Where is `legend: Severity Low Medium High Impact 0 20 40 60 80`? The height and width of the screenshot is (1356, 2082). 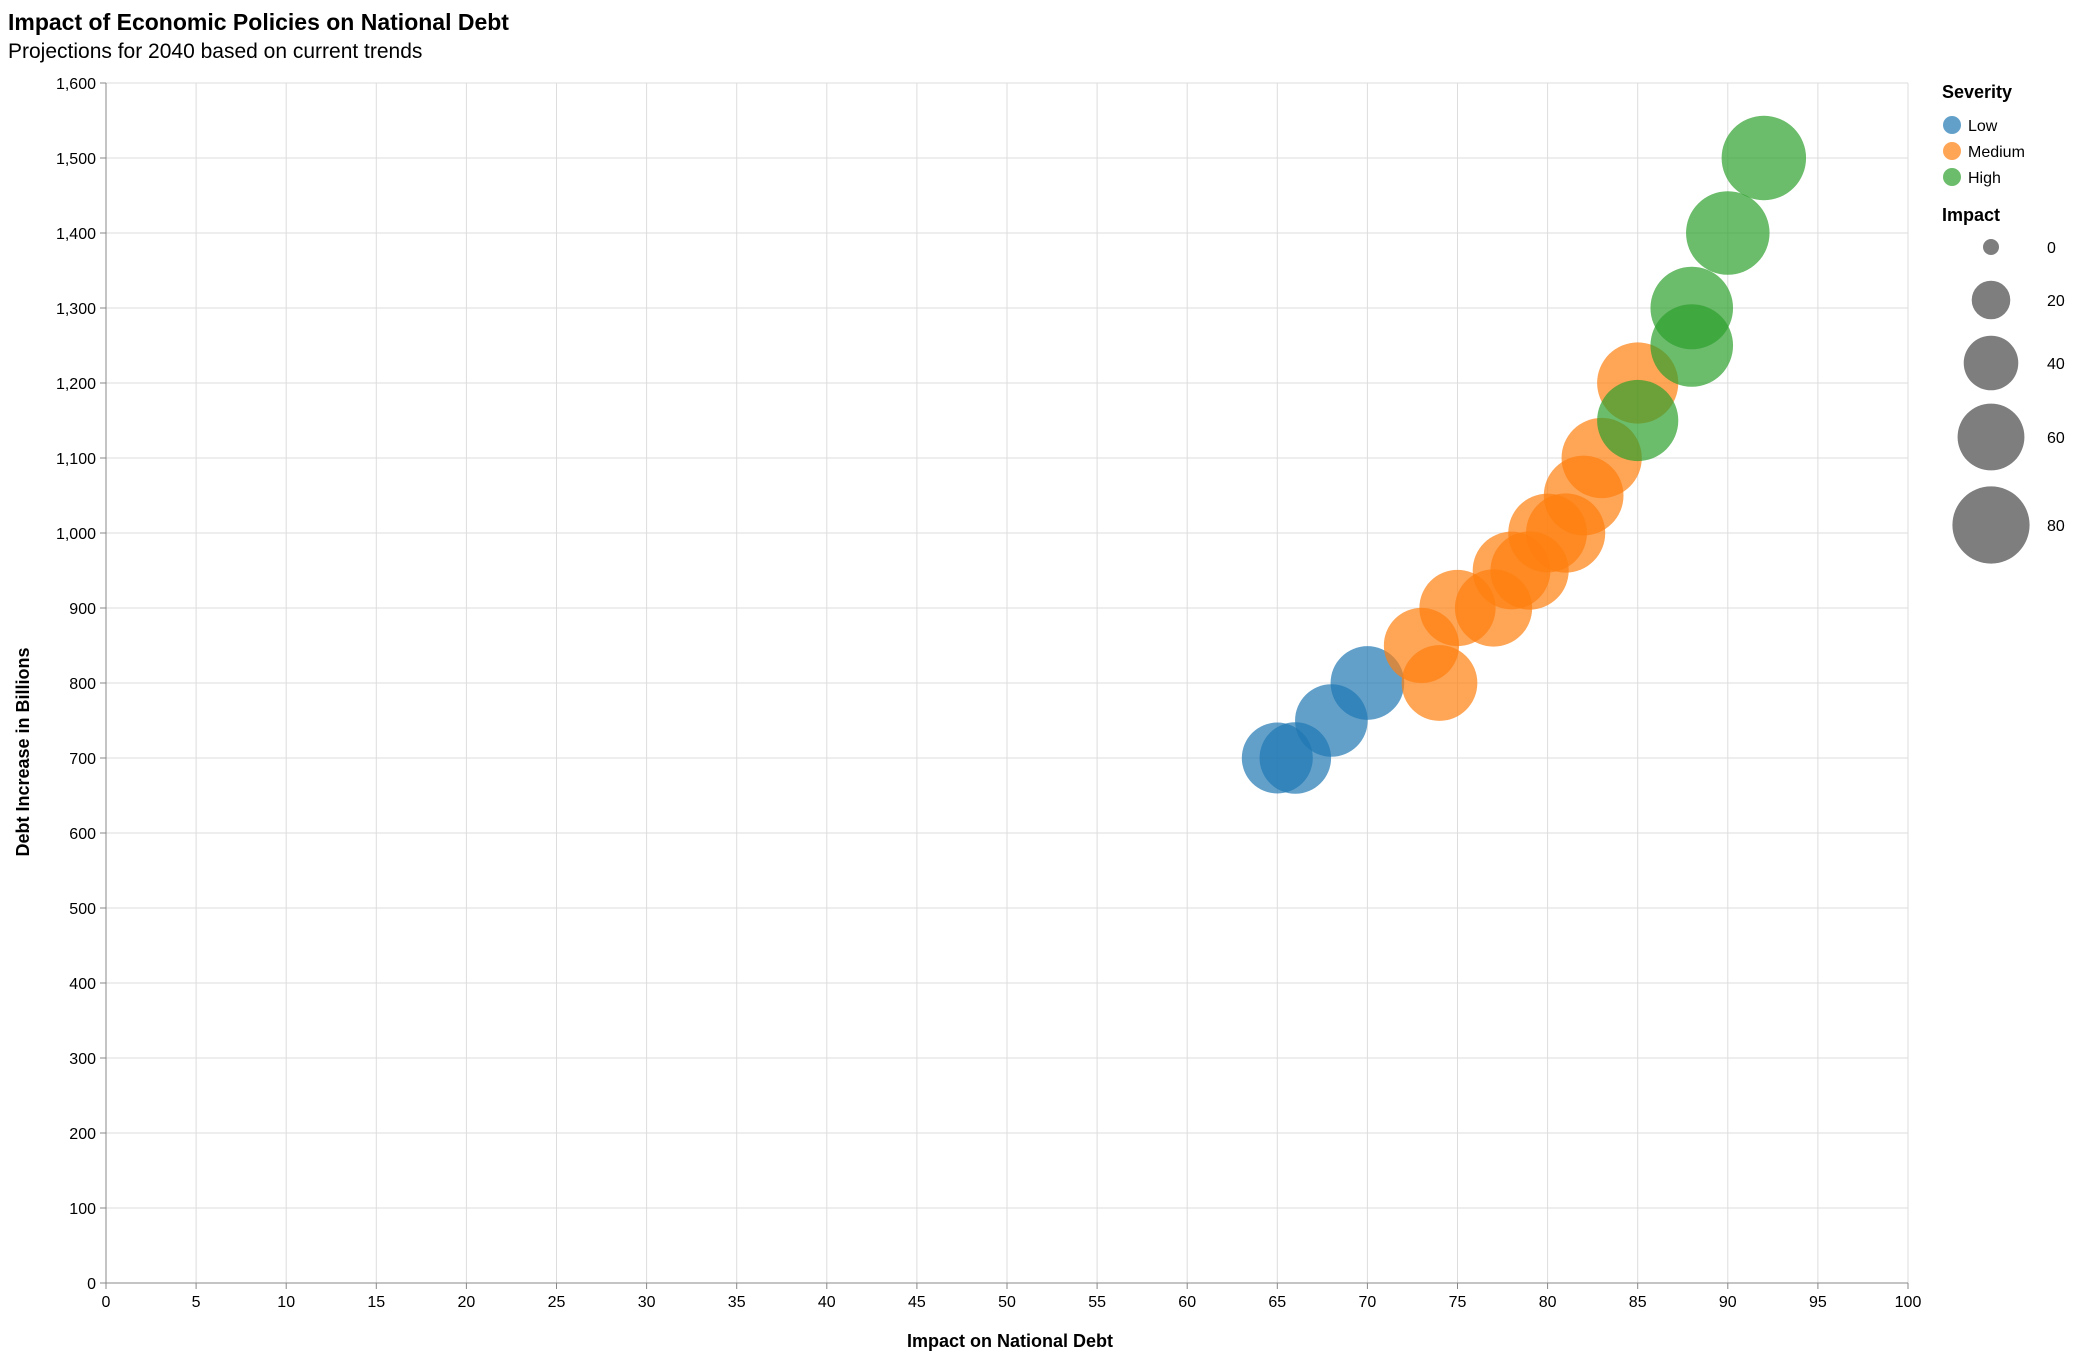 legend: Severity Low Medium High Impact 0 20 40 60 80 is located at coordinates (2003, 323).